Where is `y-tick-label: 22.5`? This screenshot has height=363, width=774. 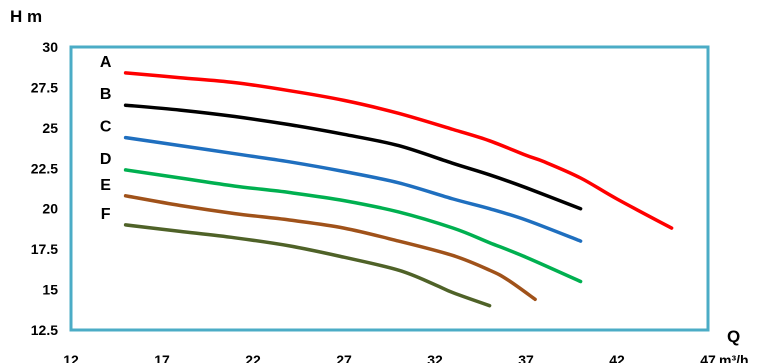 y-tick-label: 22.5 is located at coordinates (44, 168).